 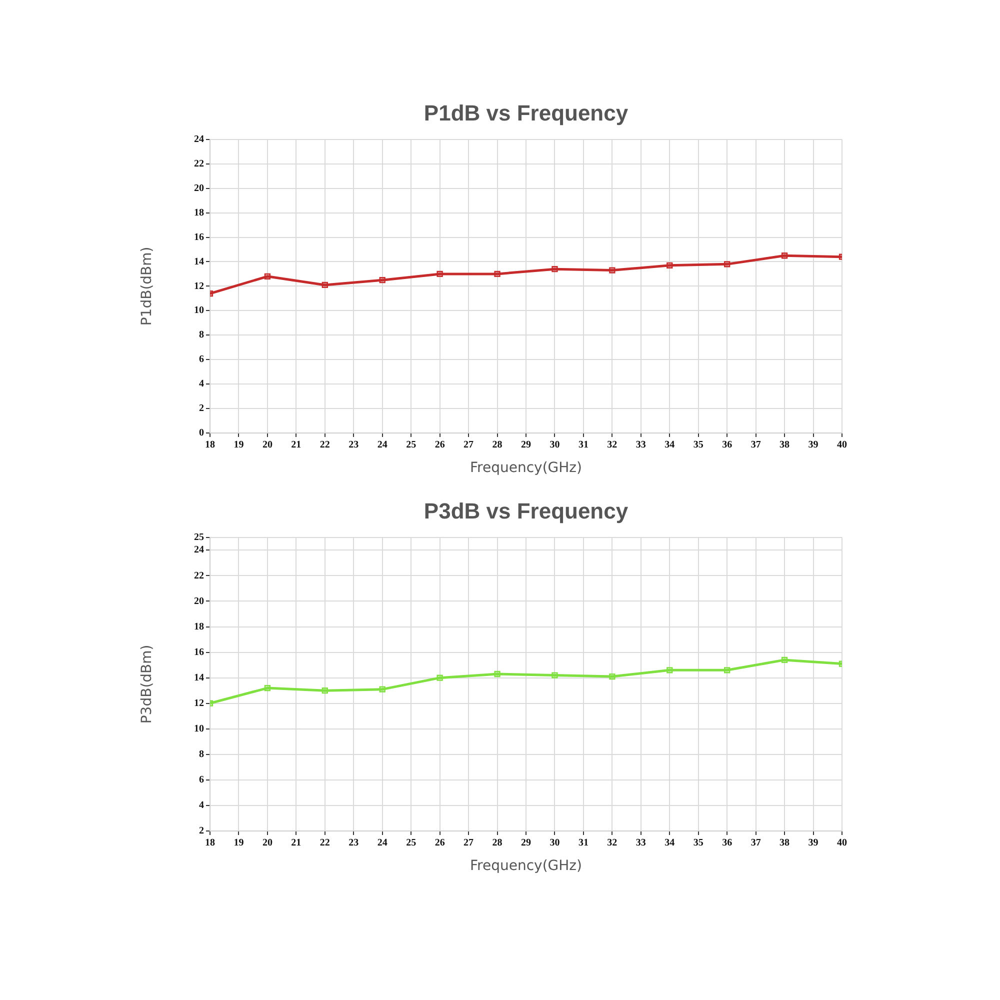 I want to click on chart-title: P3dB vs Frequency, so click(x=526, y=511).